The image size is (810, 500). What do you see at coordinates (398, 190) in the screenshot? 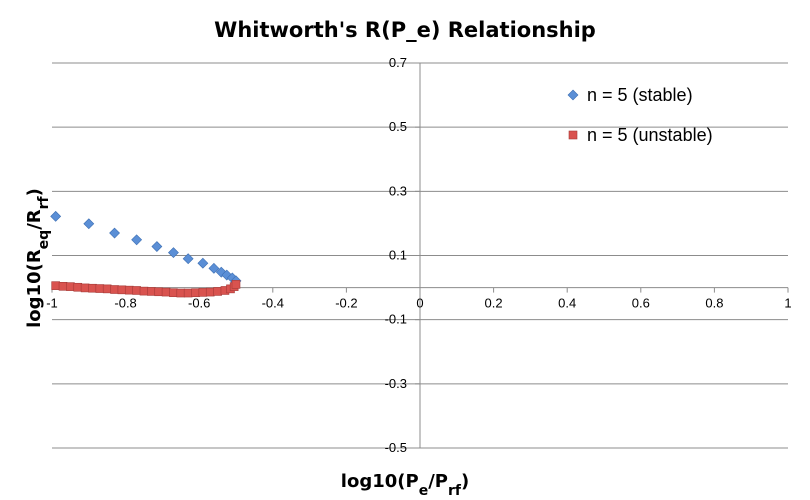
I see `y-tick-label: 0.3` at bounding box center [398, 190].